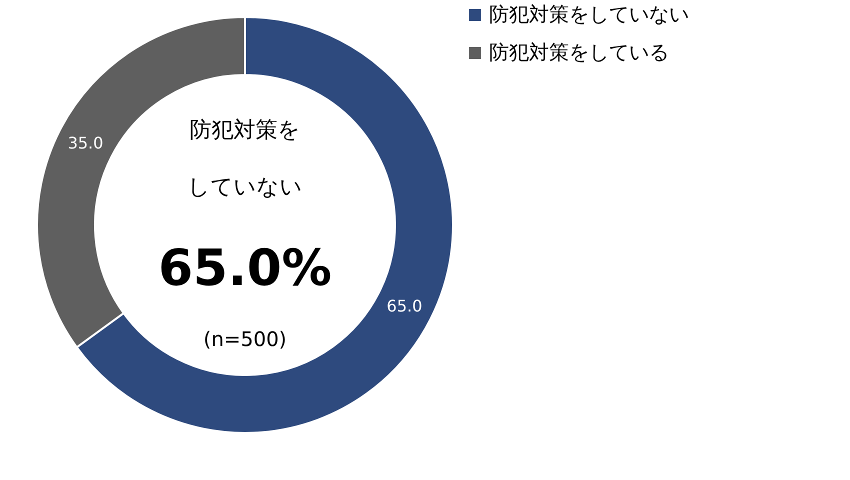  I want to click on data-label: 65.0, so click(404, 306).